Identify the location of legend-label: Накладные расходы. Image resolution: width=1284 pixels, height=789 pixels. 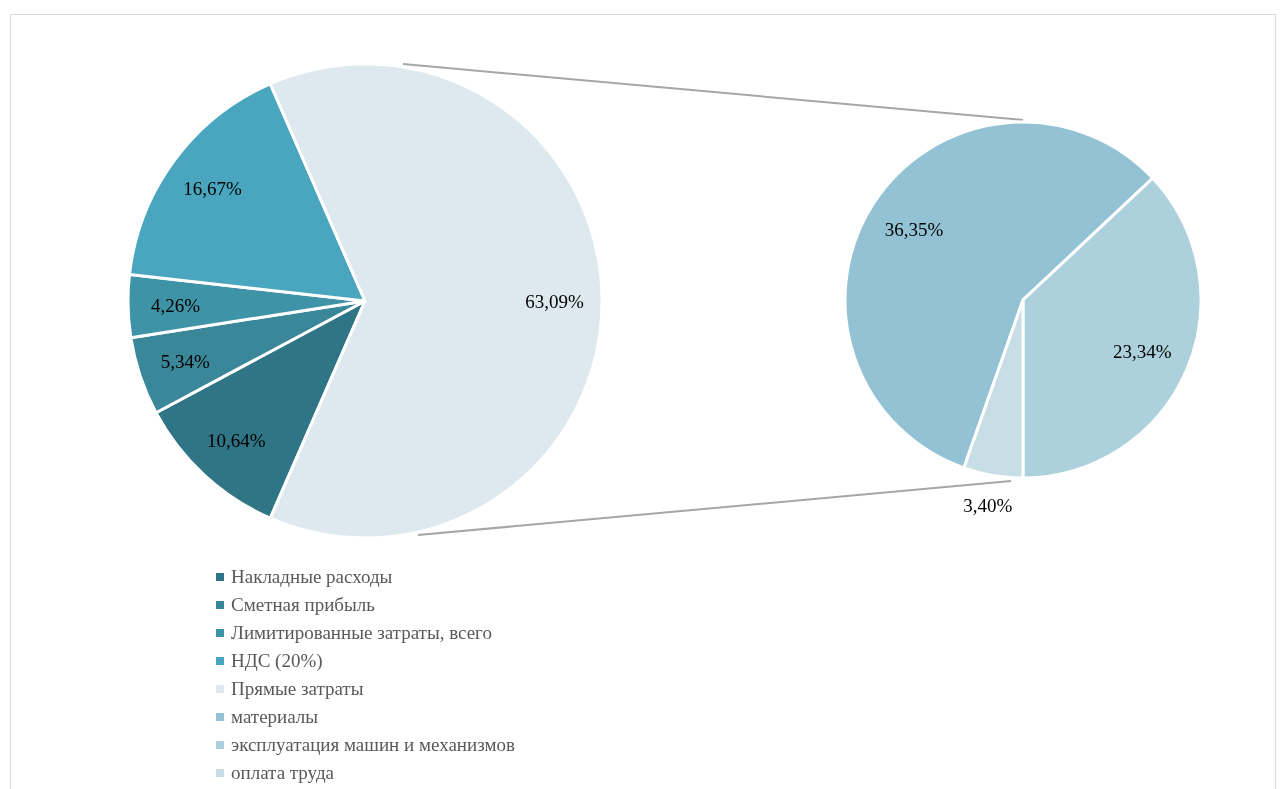
(312, 577).